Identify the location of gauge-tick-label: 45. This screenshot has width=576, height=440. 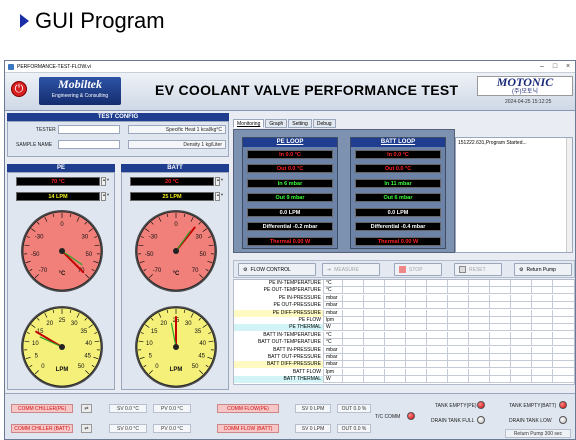
(201, 356).